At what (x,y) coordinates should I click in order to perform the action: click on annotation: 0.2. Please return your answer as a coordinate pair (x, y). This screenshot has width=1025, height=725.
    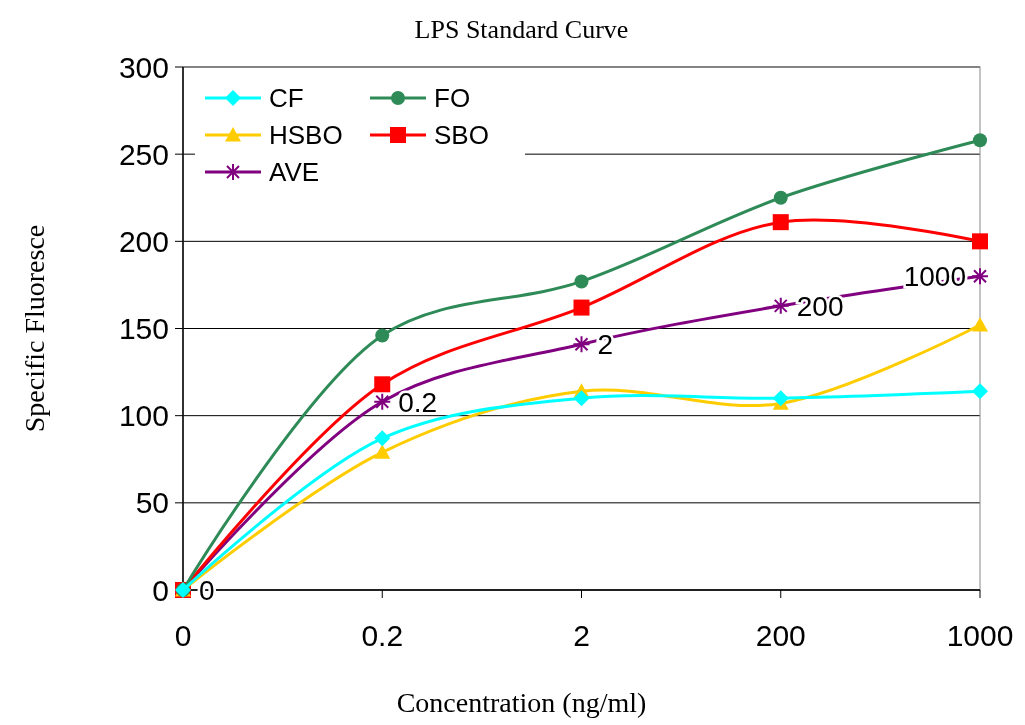
    Looking at the image, I should click on (418, 402).